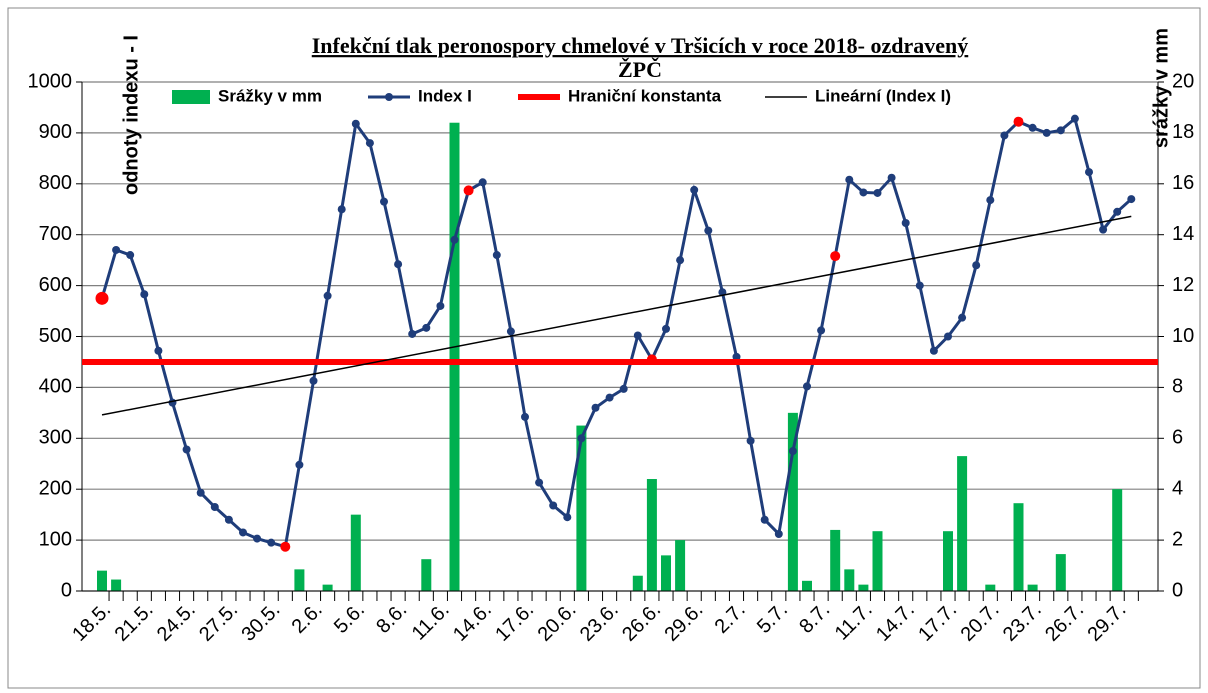  What do you see at coordinates (55, 387) in the screenshot?
I see `y-tick-label: 400` at bounding box center [55, 387].